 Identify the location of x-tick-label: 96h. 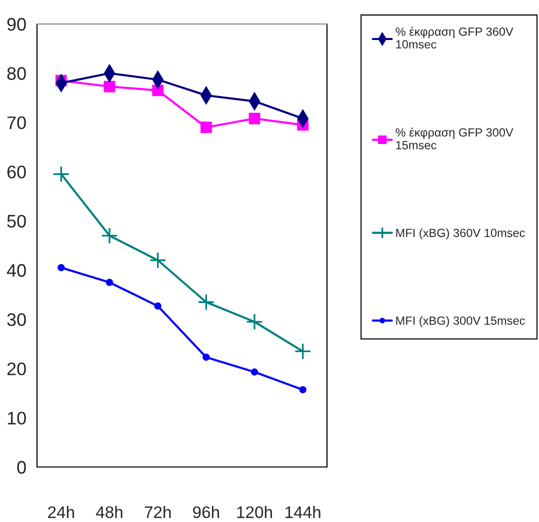
(206, 512).